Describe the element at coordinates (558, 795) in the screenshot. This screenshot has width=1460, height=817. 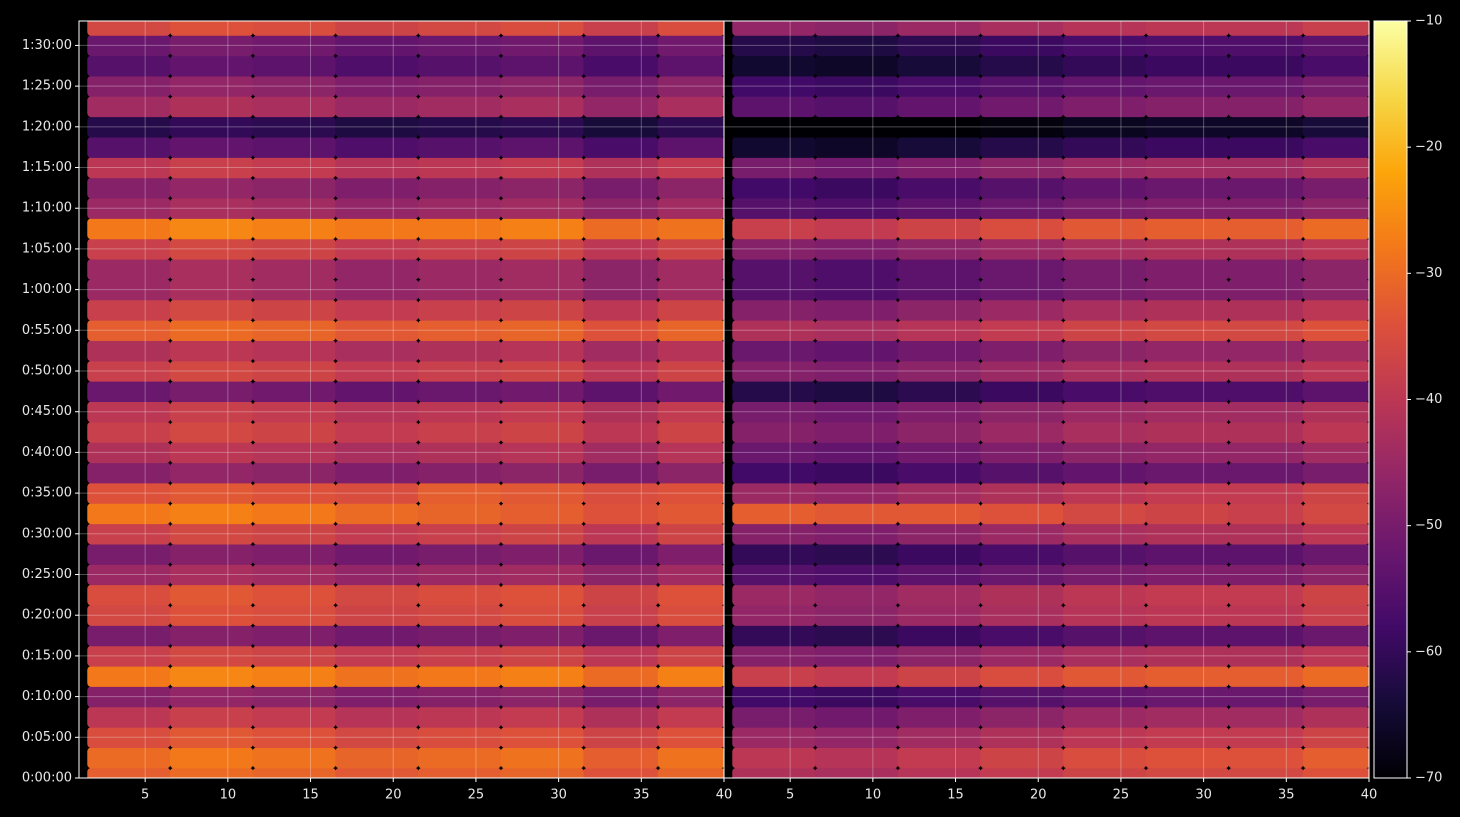
I see `x-tick-label: 30` at that location.